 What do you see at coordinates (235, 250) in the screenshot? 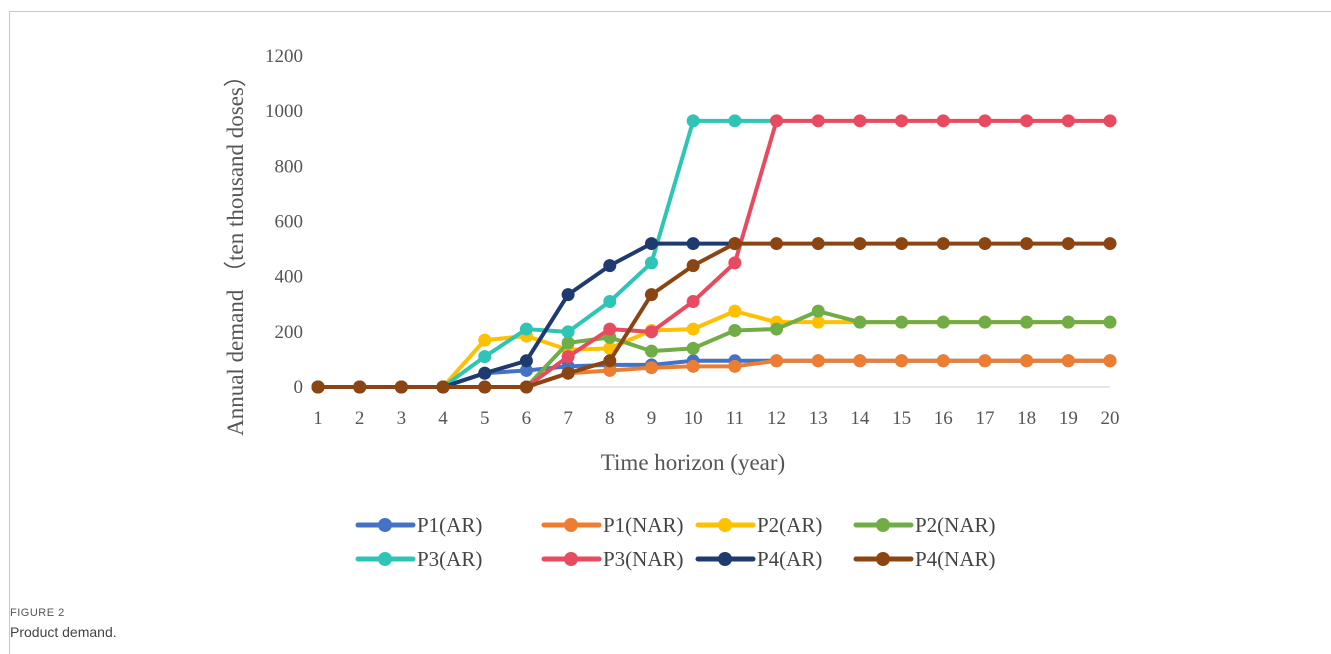
I see `y-axis-title: Annual demand （ten thousand doses）` at bounding box center [235, 250].